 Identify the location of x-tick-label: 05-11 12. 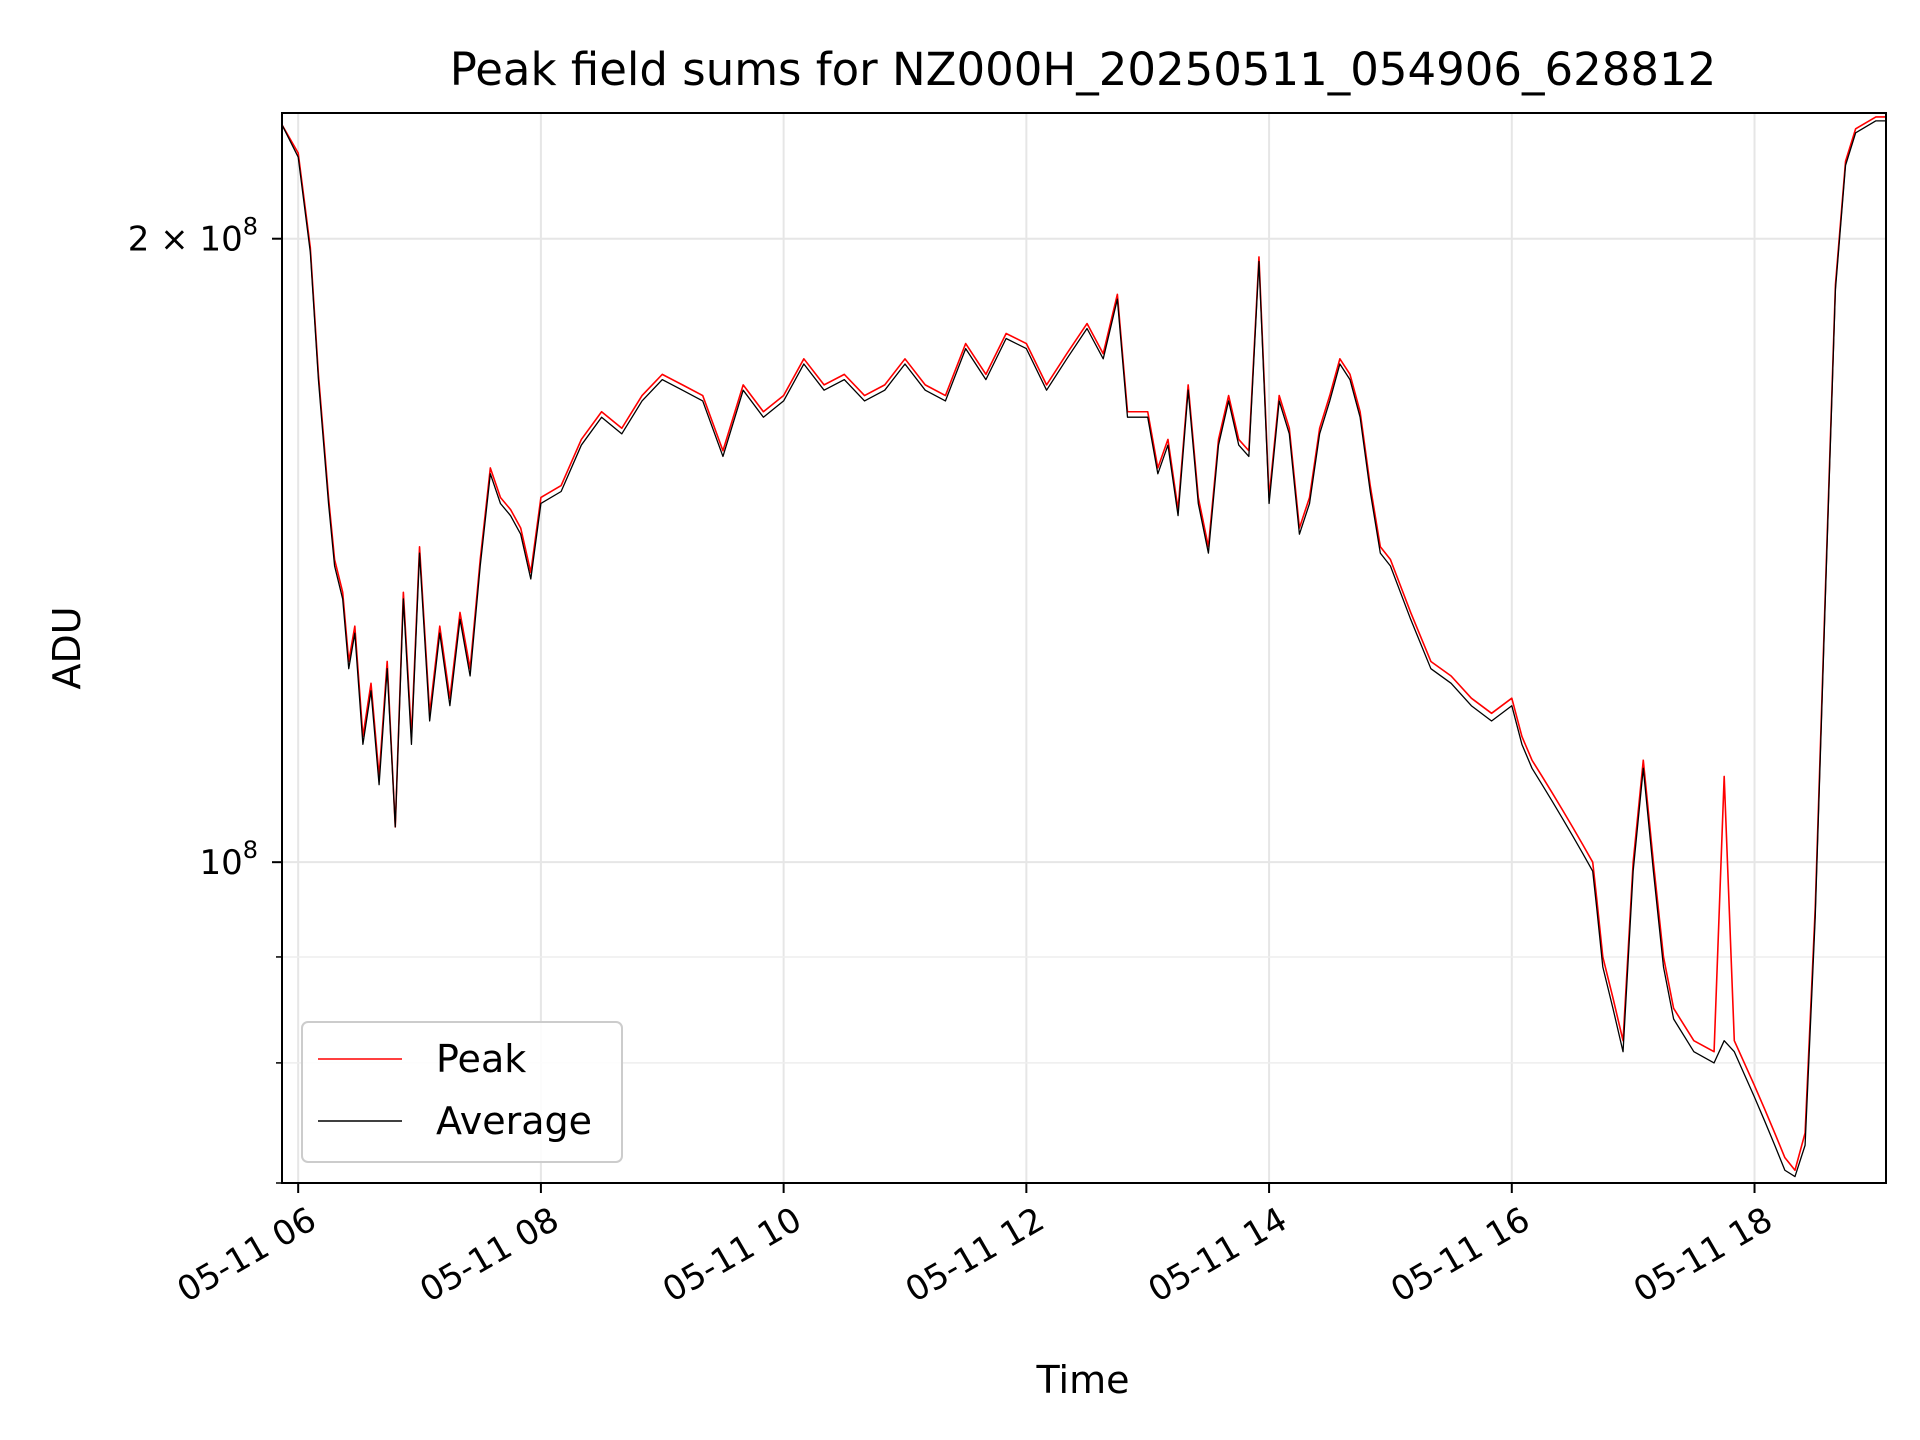
(975, 1255).